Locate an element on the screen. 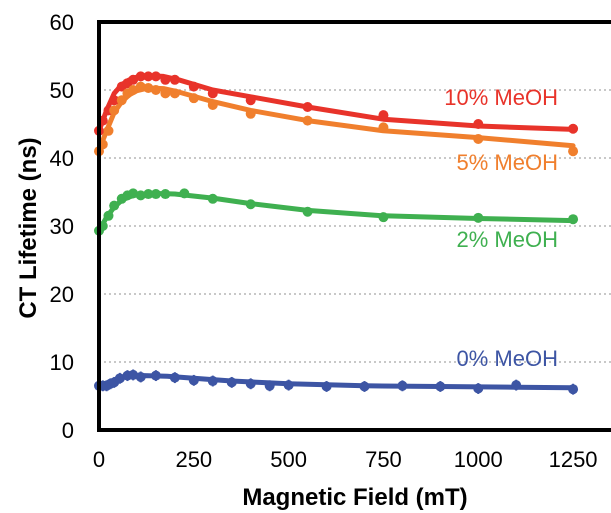 The image size is (611, 513). y-axis-title: CT Lifetime (ns) is located at coordinates (28, 227).